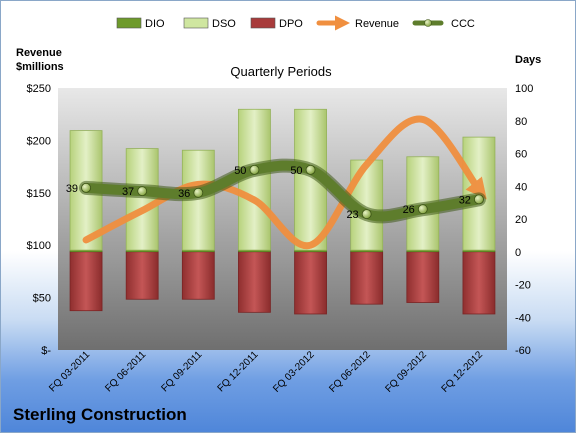 This screenshot has height=433, width=576. What do you see at coordinates (282, 191) in the screenshot?
I see `ccc-line` at bounding box center [282, 191].